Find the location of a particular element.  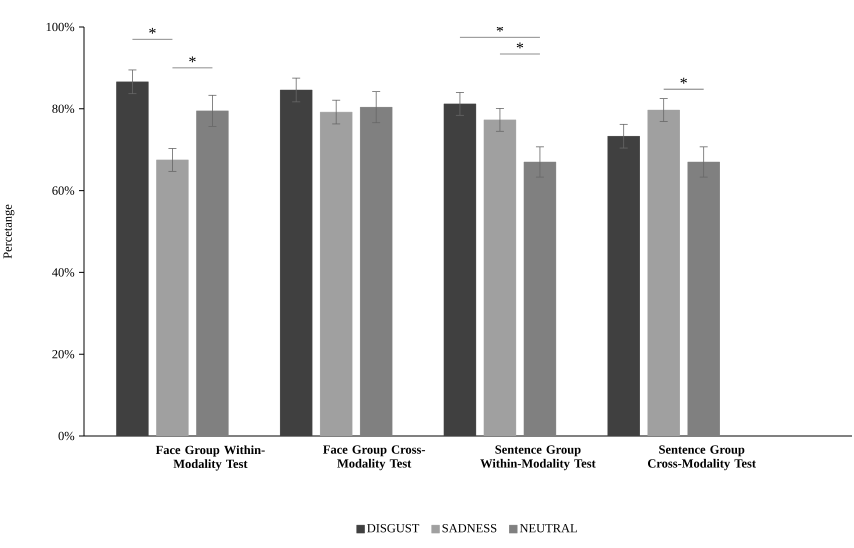

y-tick-label: 20% is located at coordinates (63, 354).